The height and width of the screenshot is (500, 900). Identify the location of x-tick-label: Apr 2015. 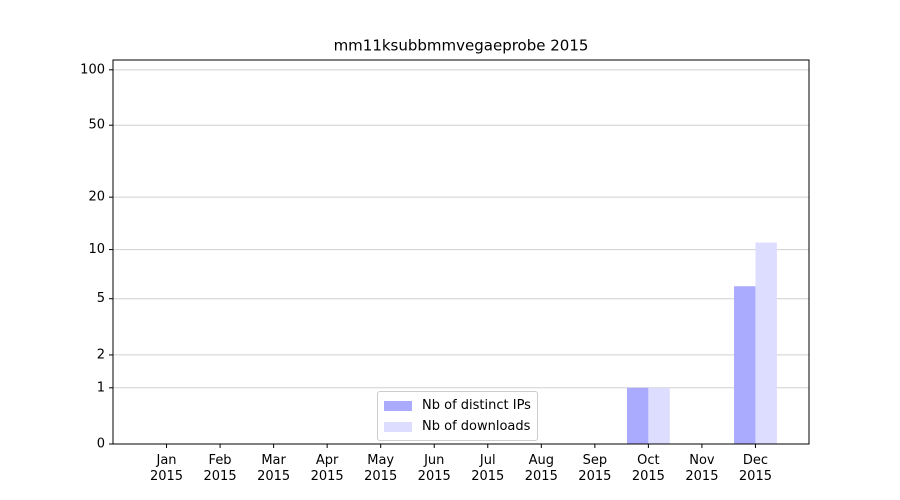
(327, 468).